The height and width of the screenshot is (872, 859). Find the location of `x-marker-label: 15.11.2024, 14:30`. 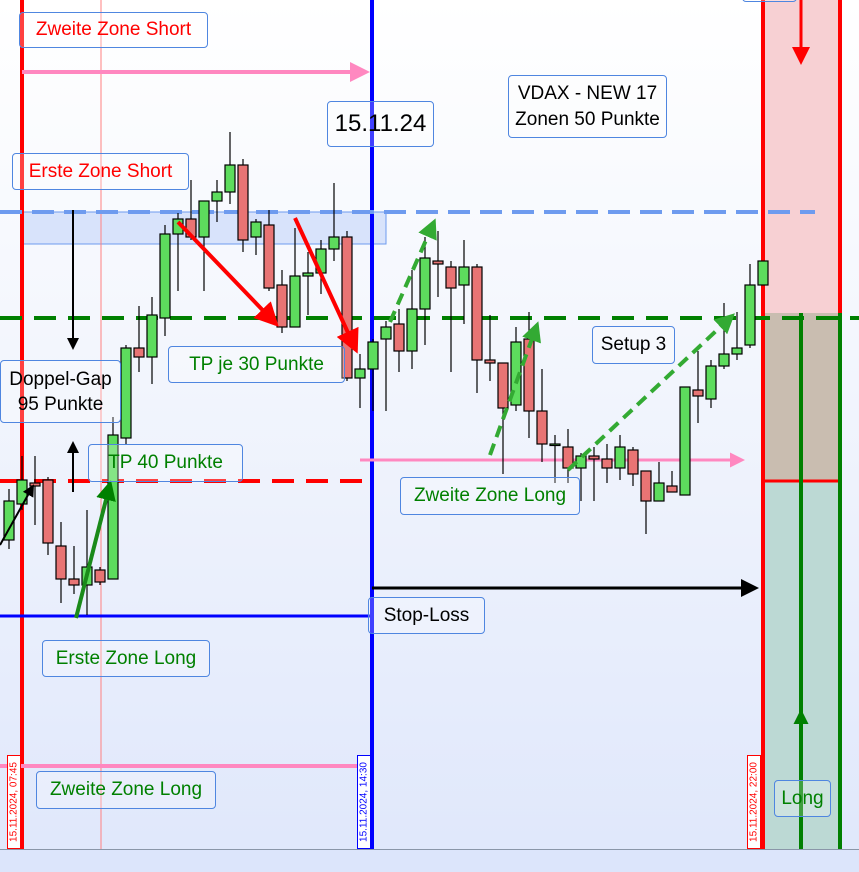

x-marker-label: 15.11.2024, 14:30 is located at coordinates (364, 802).